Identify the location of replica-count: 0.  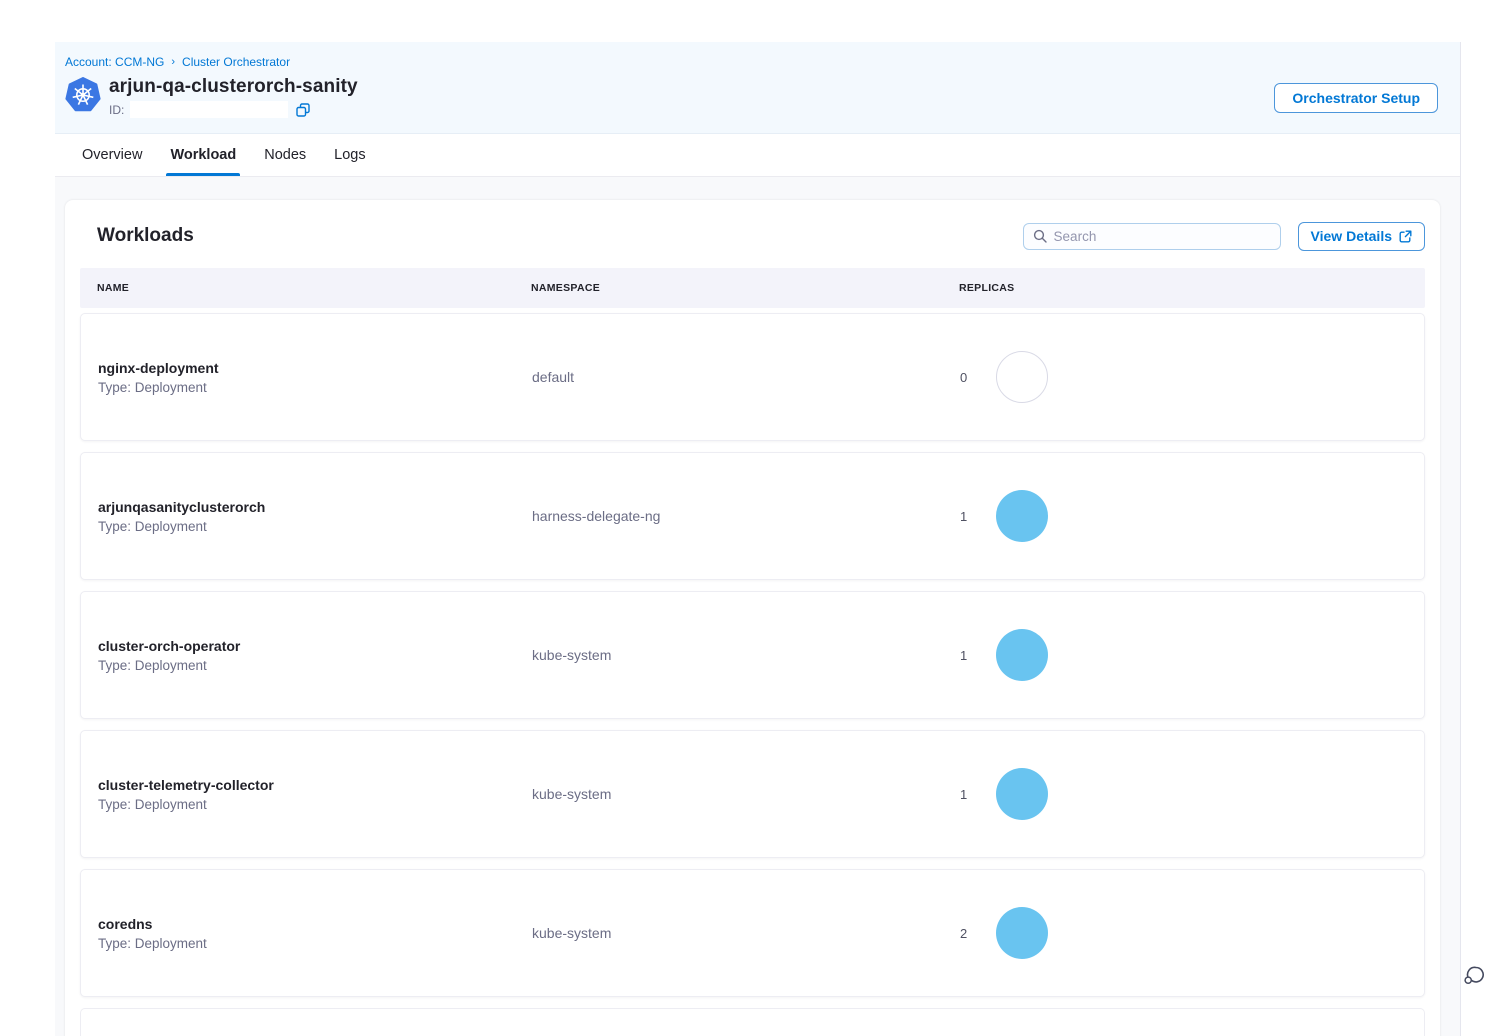
(964, 377).